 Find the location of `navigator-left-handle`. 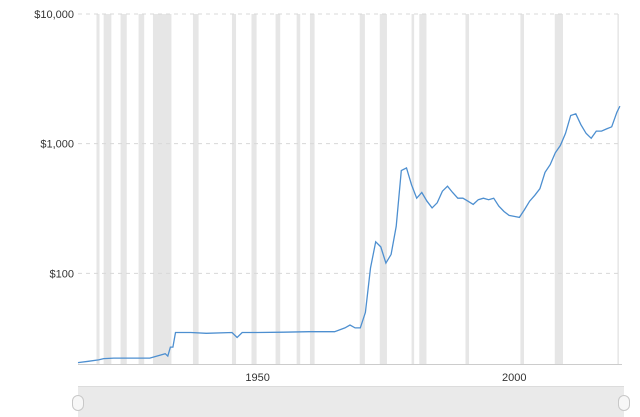

navigator-left-handle is located at coordinates (78, 403).